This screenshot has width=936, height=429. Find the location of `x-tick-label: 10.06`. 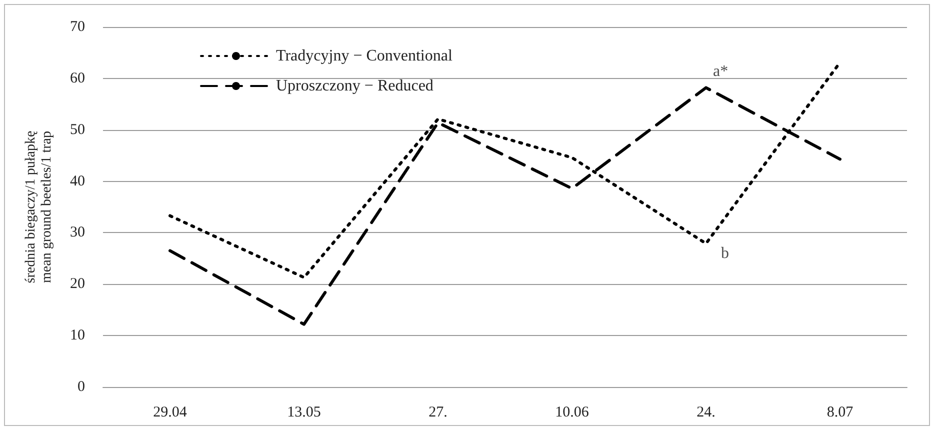

x-tick-label: 10.06 is located at coordinates (572, 412).